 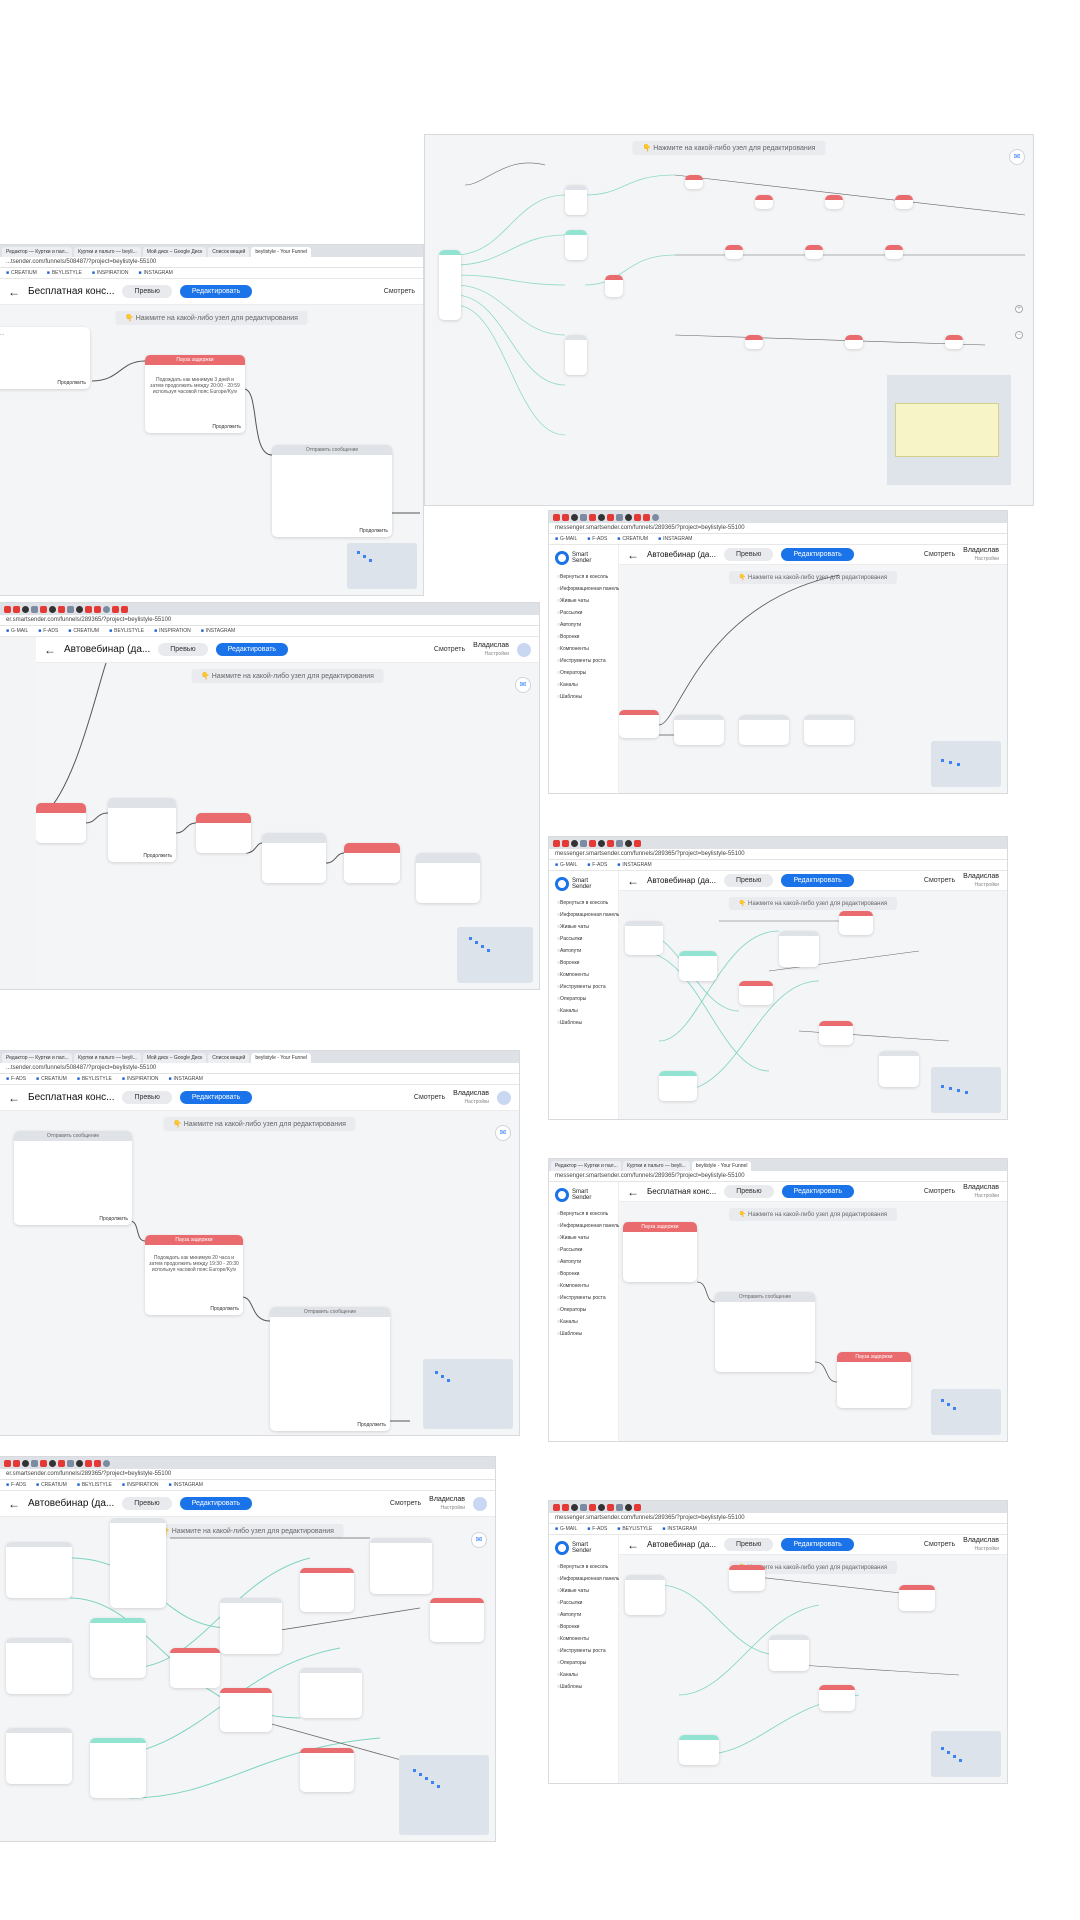 I want to click on sidebar-item-dashboard: Информационная панель, so click(x=584, y=1226).